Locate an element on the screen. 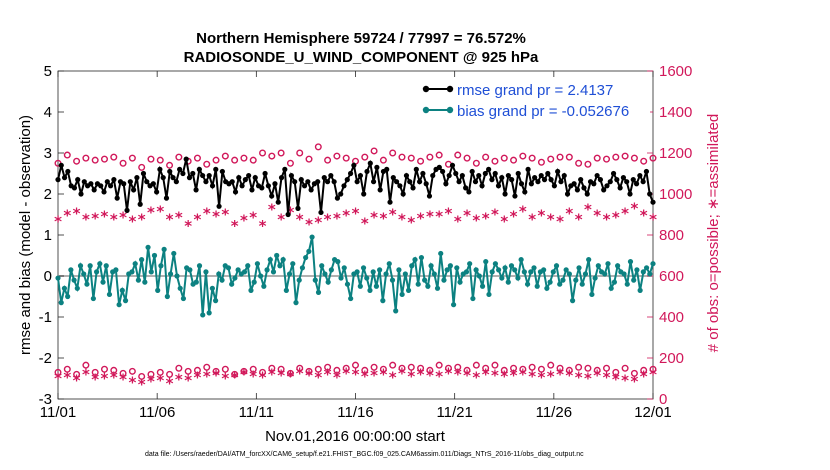 The image size is (830, 470). y-tick-label: -1 is located at coordinates (45, 317).